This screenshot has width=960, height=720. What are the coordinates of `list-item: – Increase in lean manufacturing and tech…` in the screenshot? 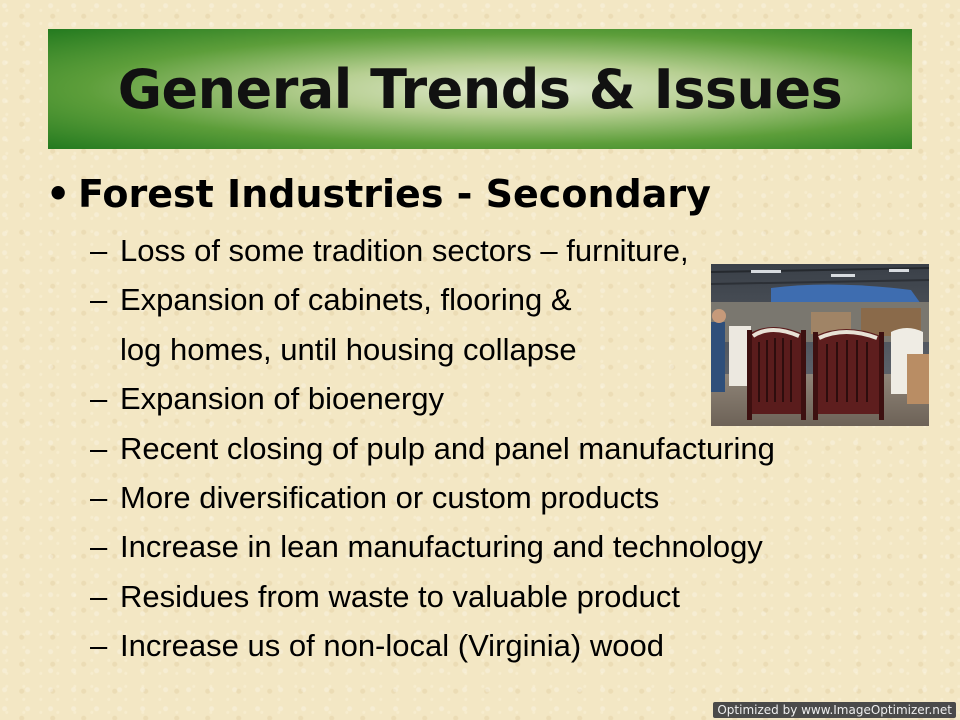 It's located at (432, 546).